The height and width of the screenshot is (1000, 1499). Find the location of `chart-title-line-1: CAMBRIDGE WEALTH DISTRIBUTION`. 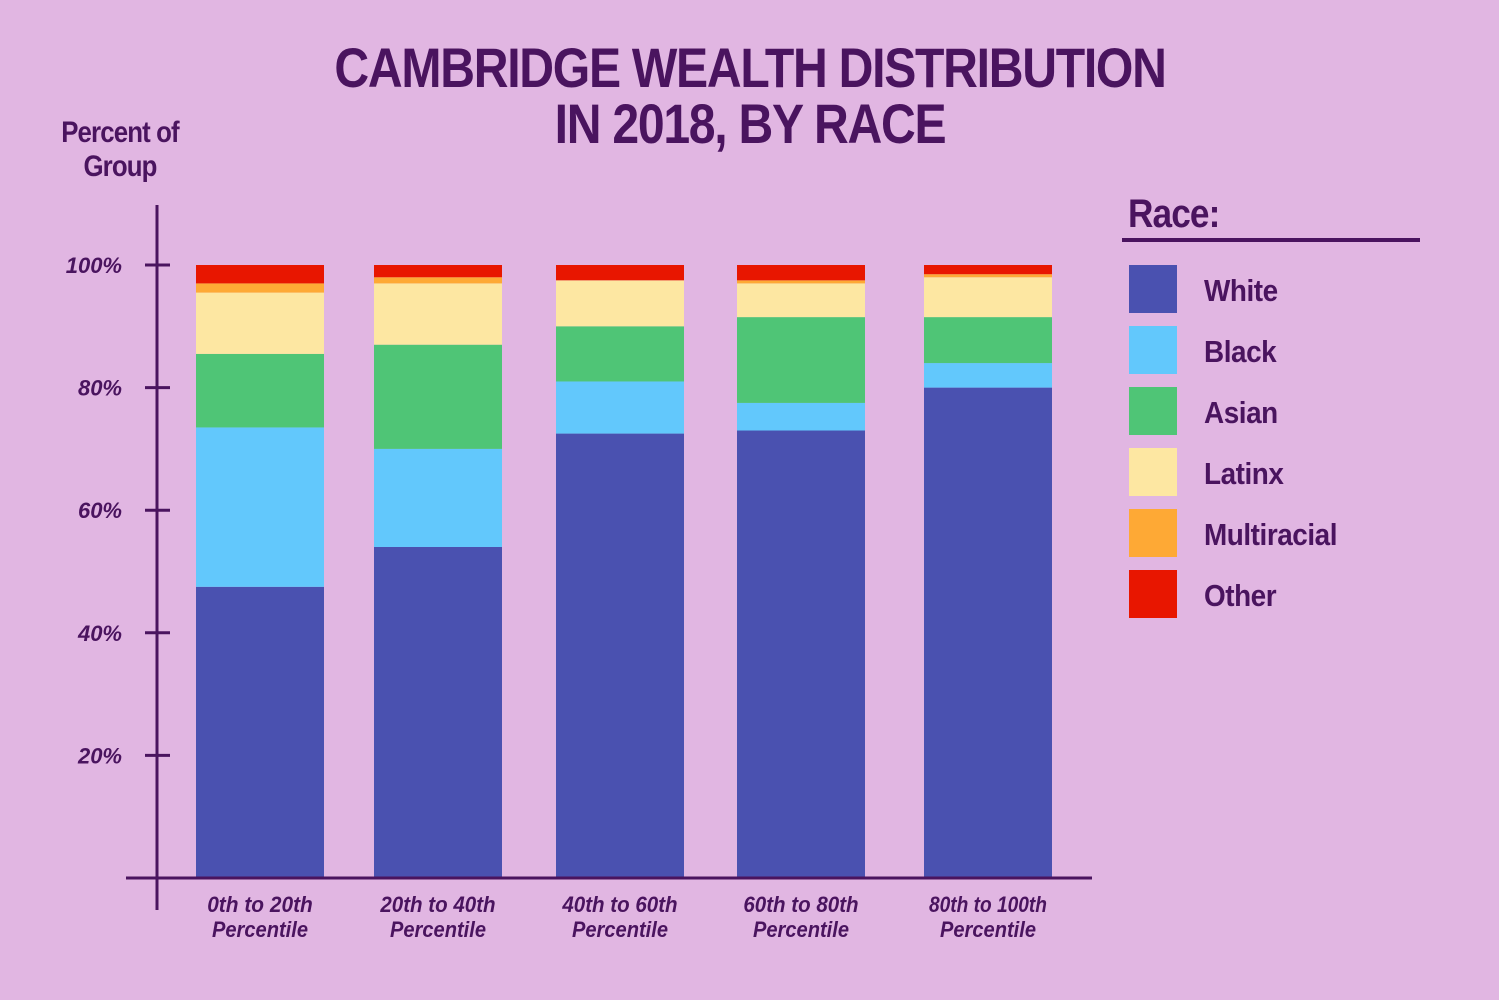

chart-title-line-1: CAMBRIDGE WEALTH DISTRIBUTION is located at coordinates (750, 67).